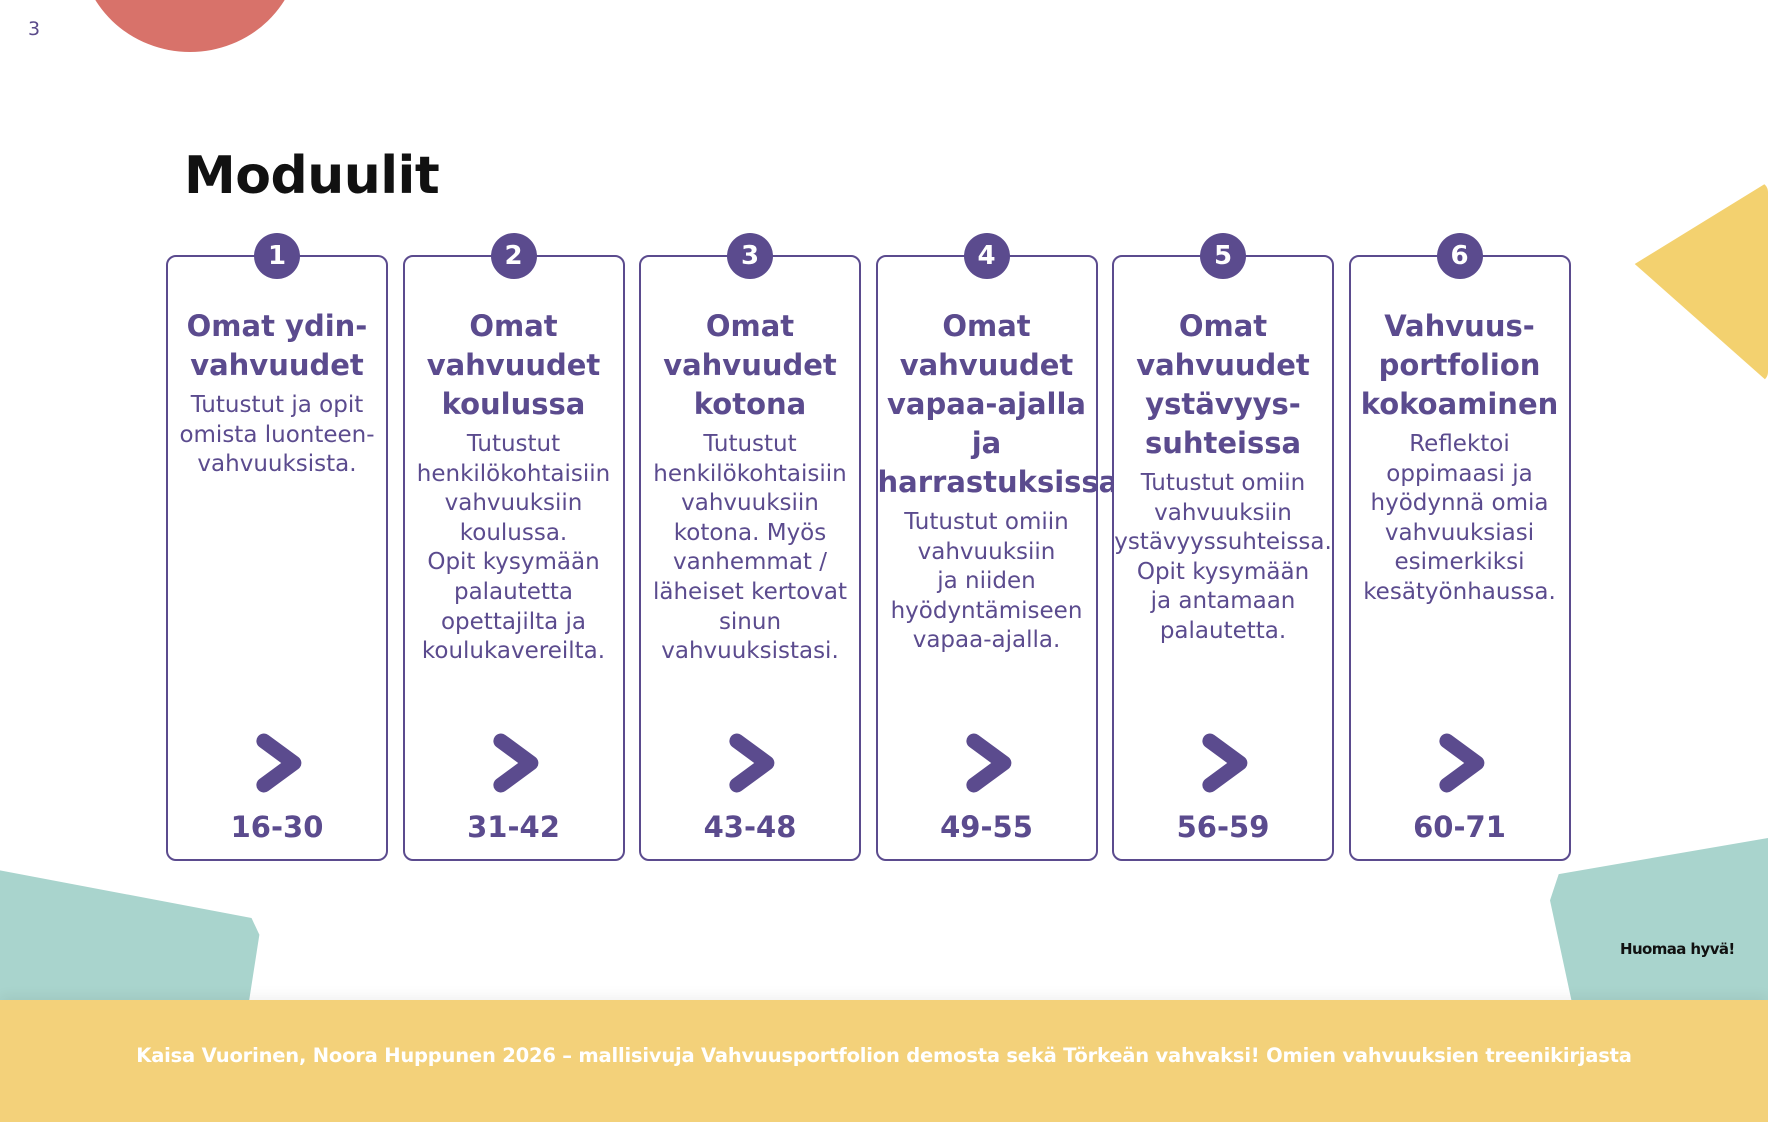 This screenshot has height=1122, width=1768. I want to click on footer-band, so click(884, 1061).